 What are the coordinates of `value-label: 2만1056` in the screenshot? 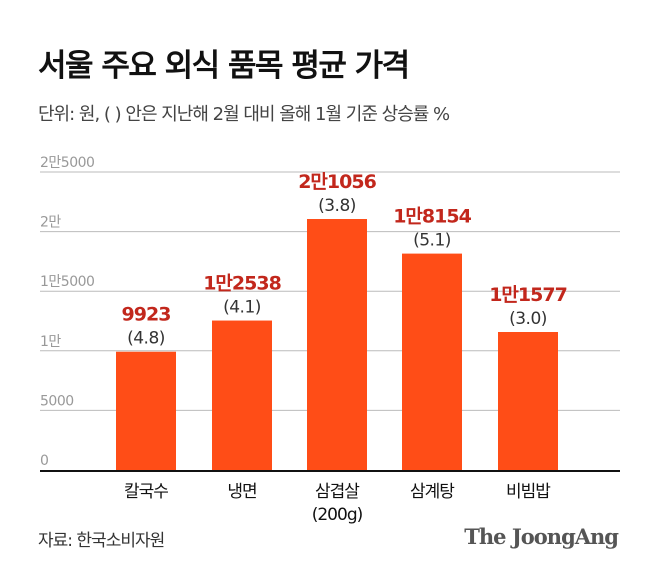 It's located at (337, 182).